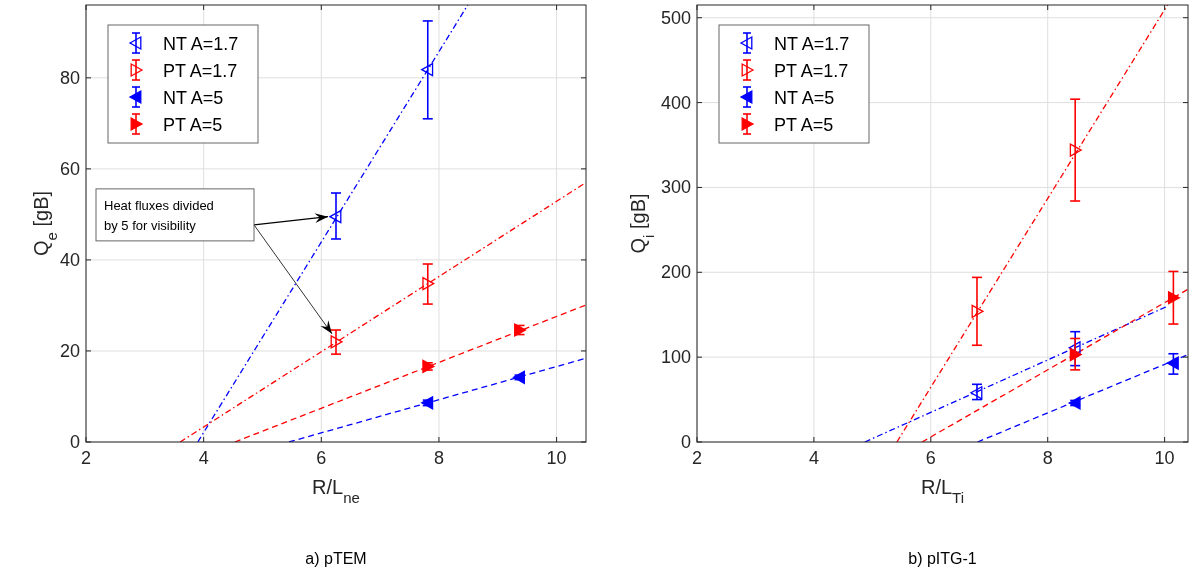  Describe the element at coordinates (675, 272) in the screenshot. I see `y-tick-label: 200` at that location.